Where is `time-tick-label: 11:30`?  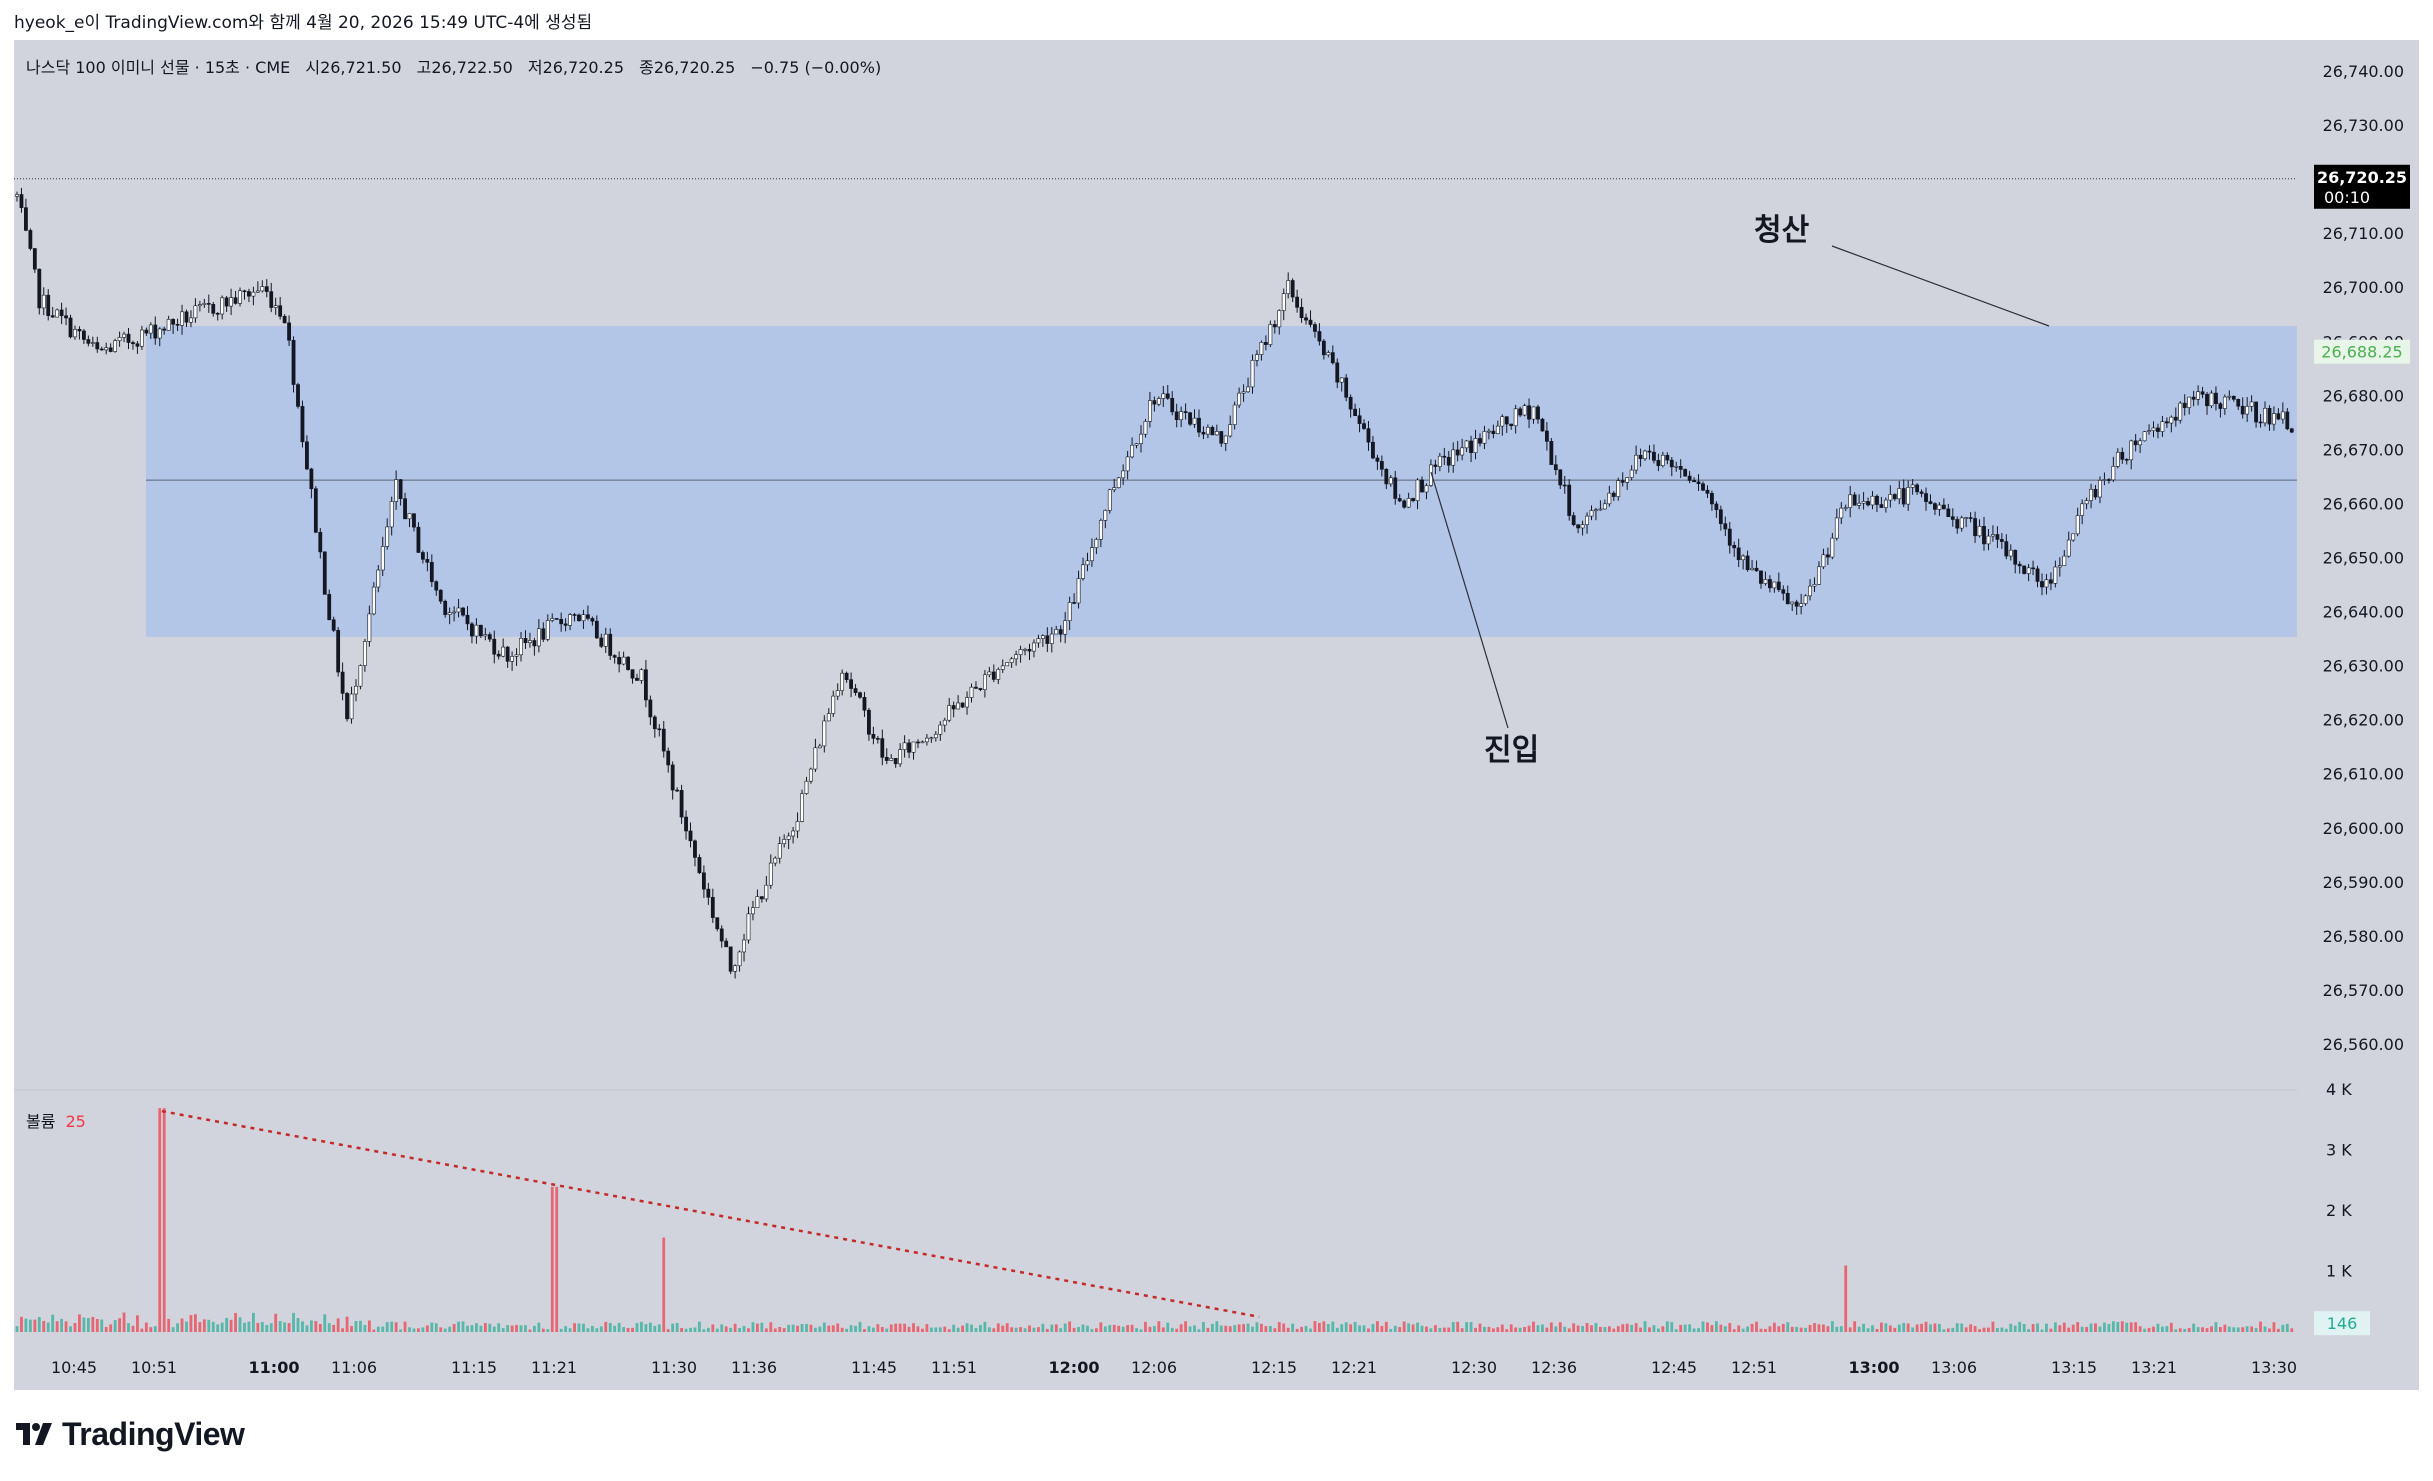
time-tick-label: 11:30 is located at coordinates (674, 1367).